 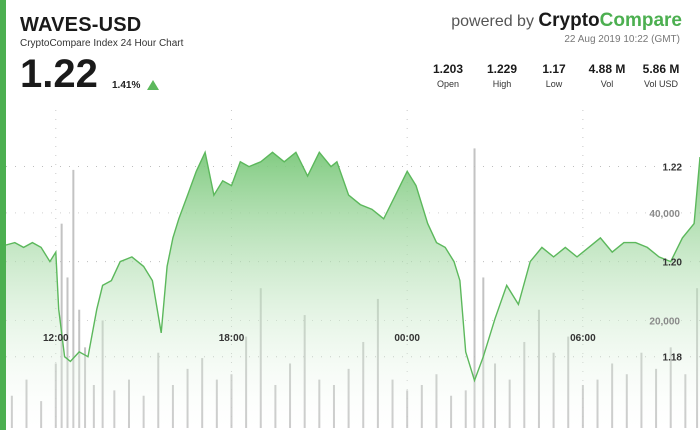 I want to click on brand-compare: Compare, so click(x=640, y=20).